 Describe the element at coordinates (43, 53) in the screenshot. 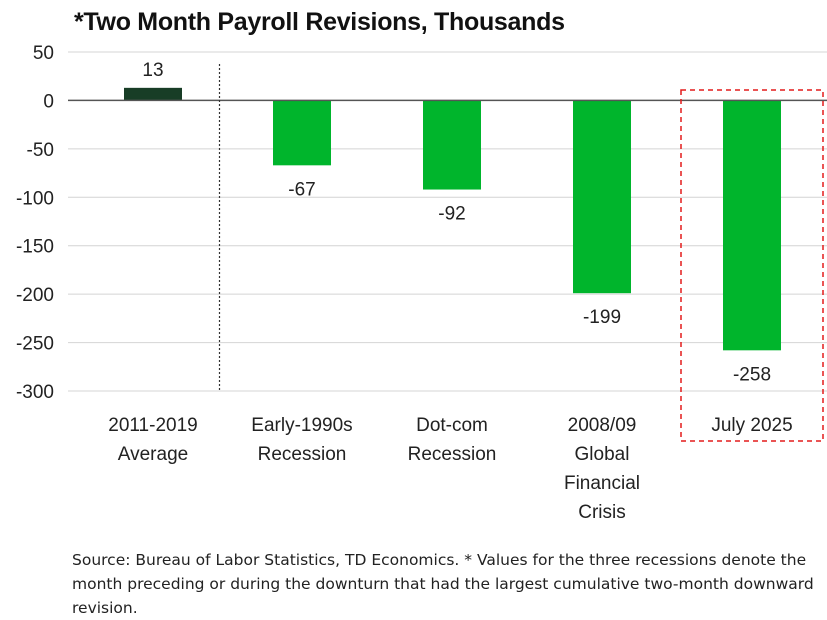

I see `y-tick-label: 50` at that location.